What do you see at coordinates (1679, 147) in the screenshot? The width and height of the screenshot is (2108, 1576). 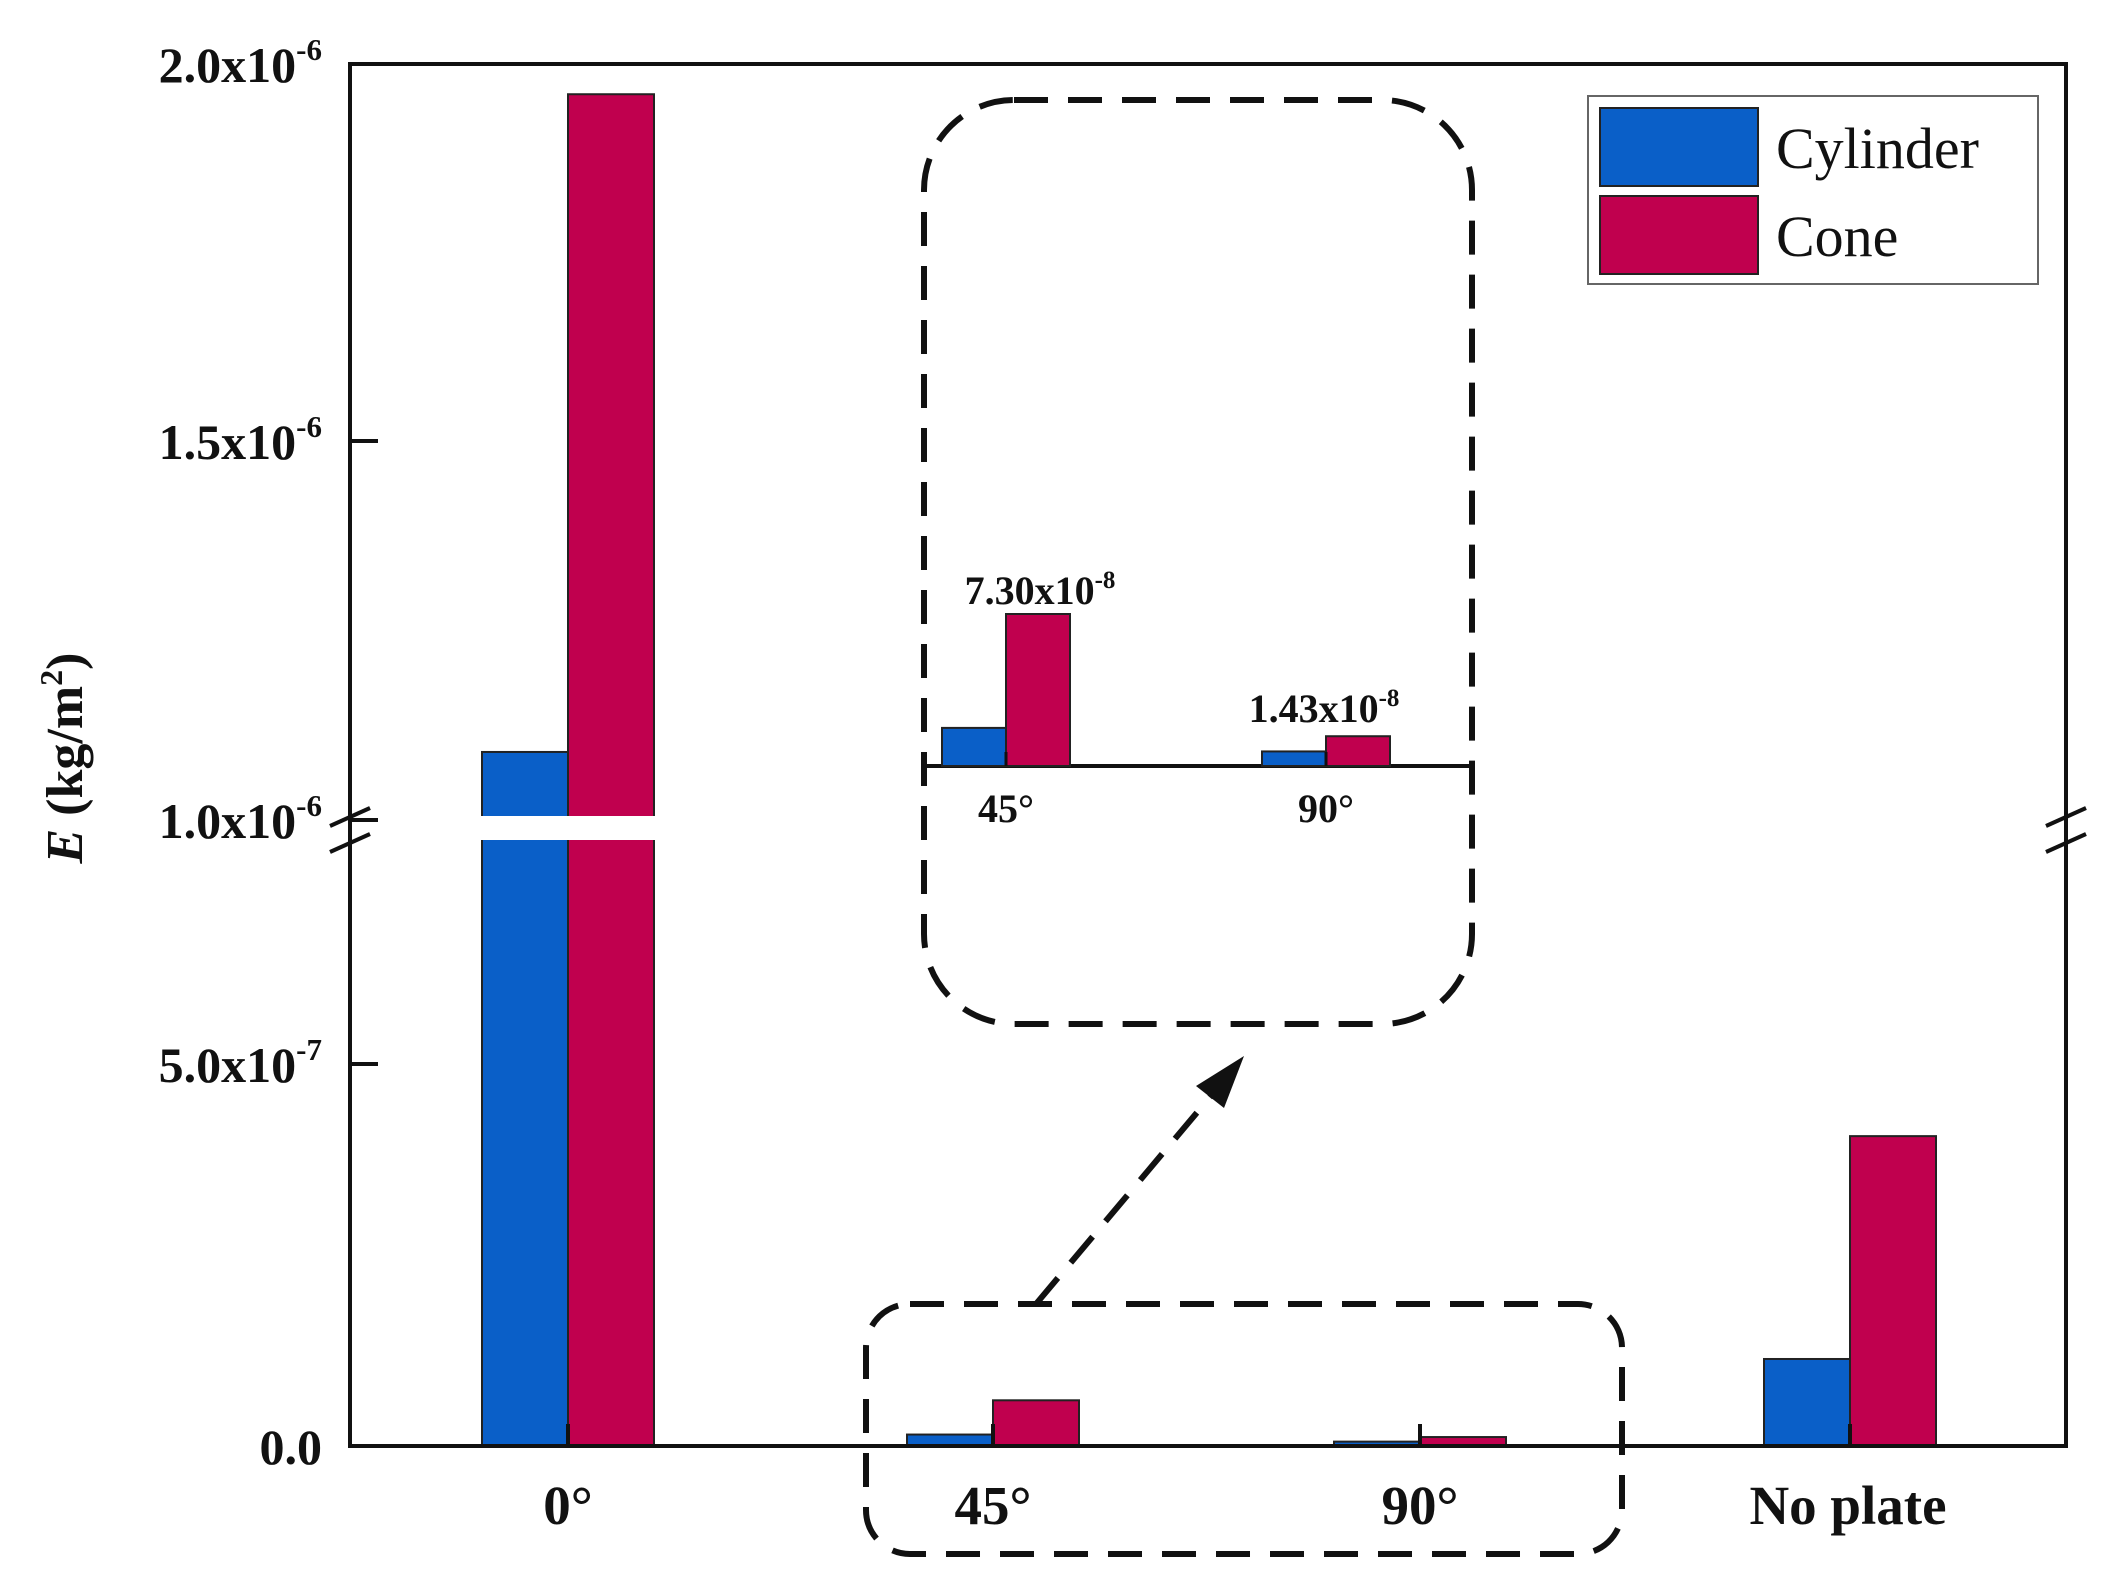 I see `legend-swatch-cylinder` at bounding box center [1679, 147].